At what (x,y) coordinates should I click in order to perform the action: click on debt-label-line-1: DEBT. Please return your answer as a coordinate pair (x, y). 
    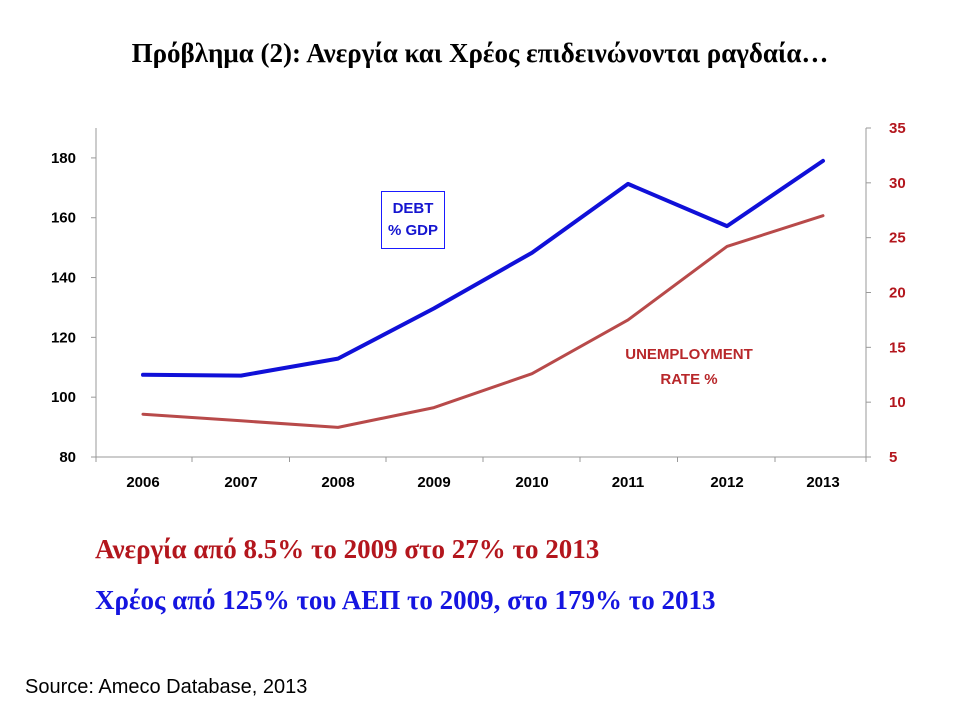
    Looking at the image, I should click on (413, 208).